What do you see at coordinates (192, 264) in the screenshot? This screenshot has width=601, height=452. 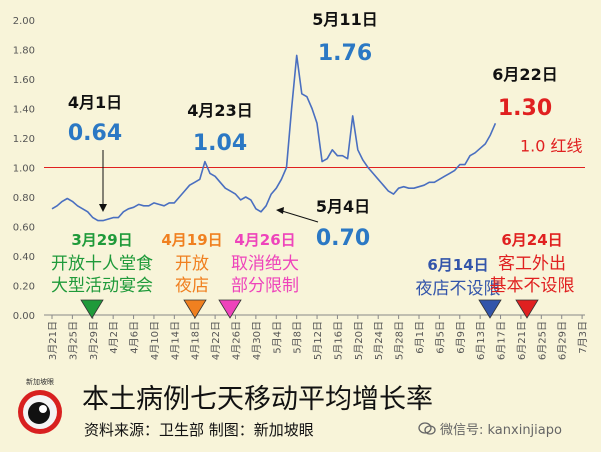 I see `event-text: 开放` at bounding box center [192, 264].